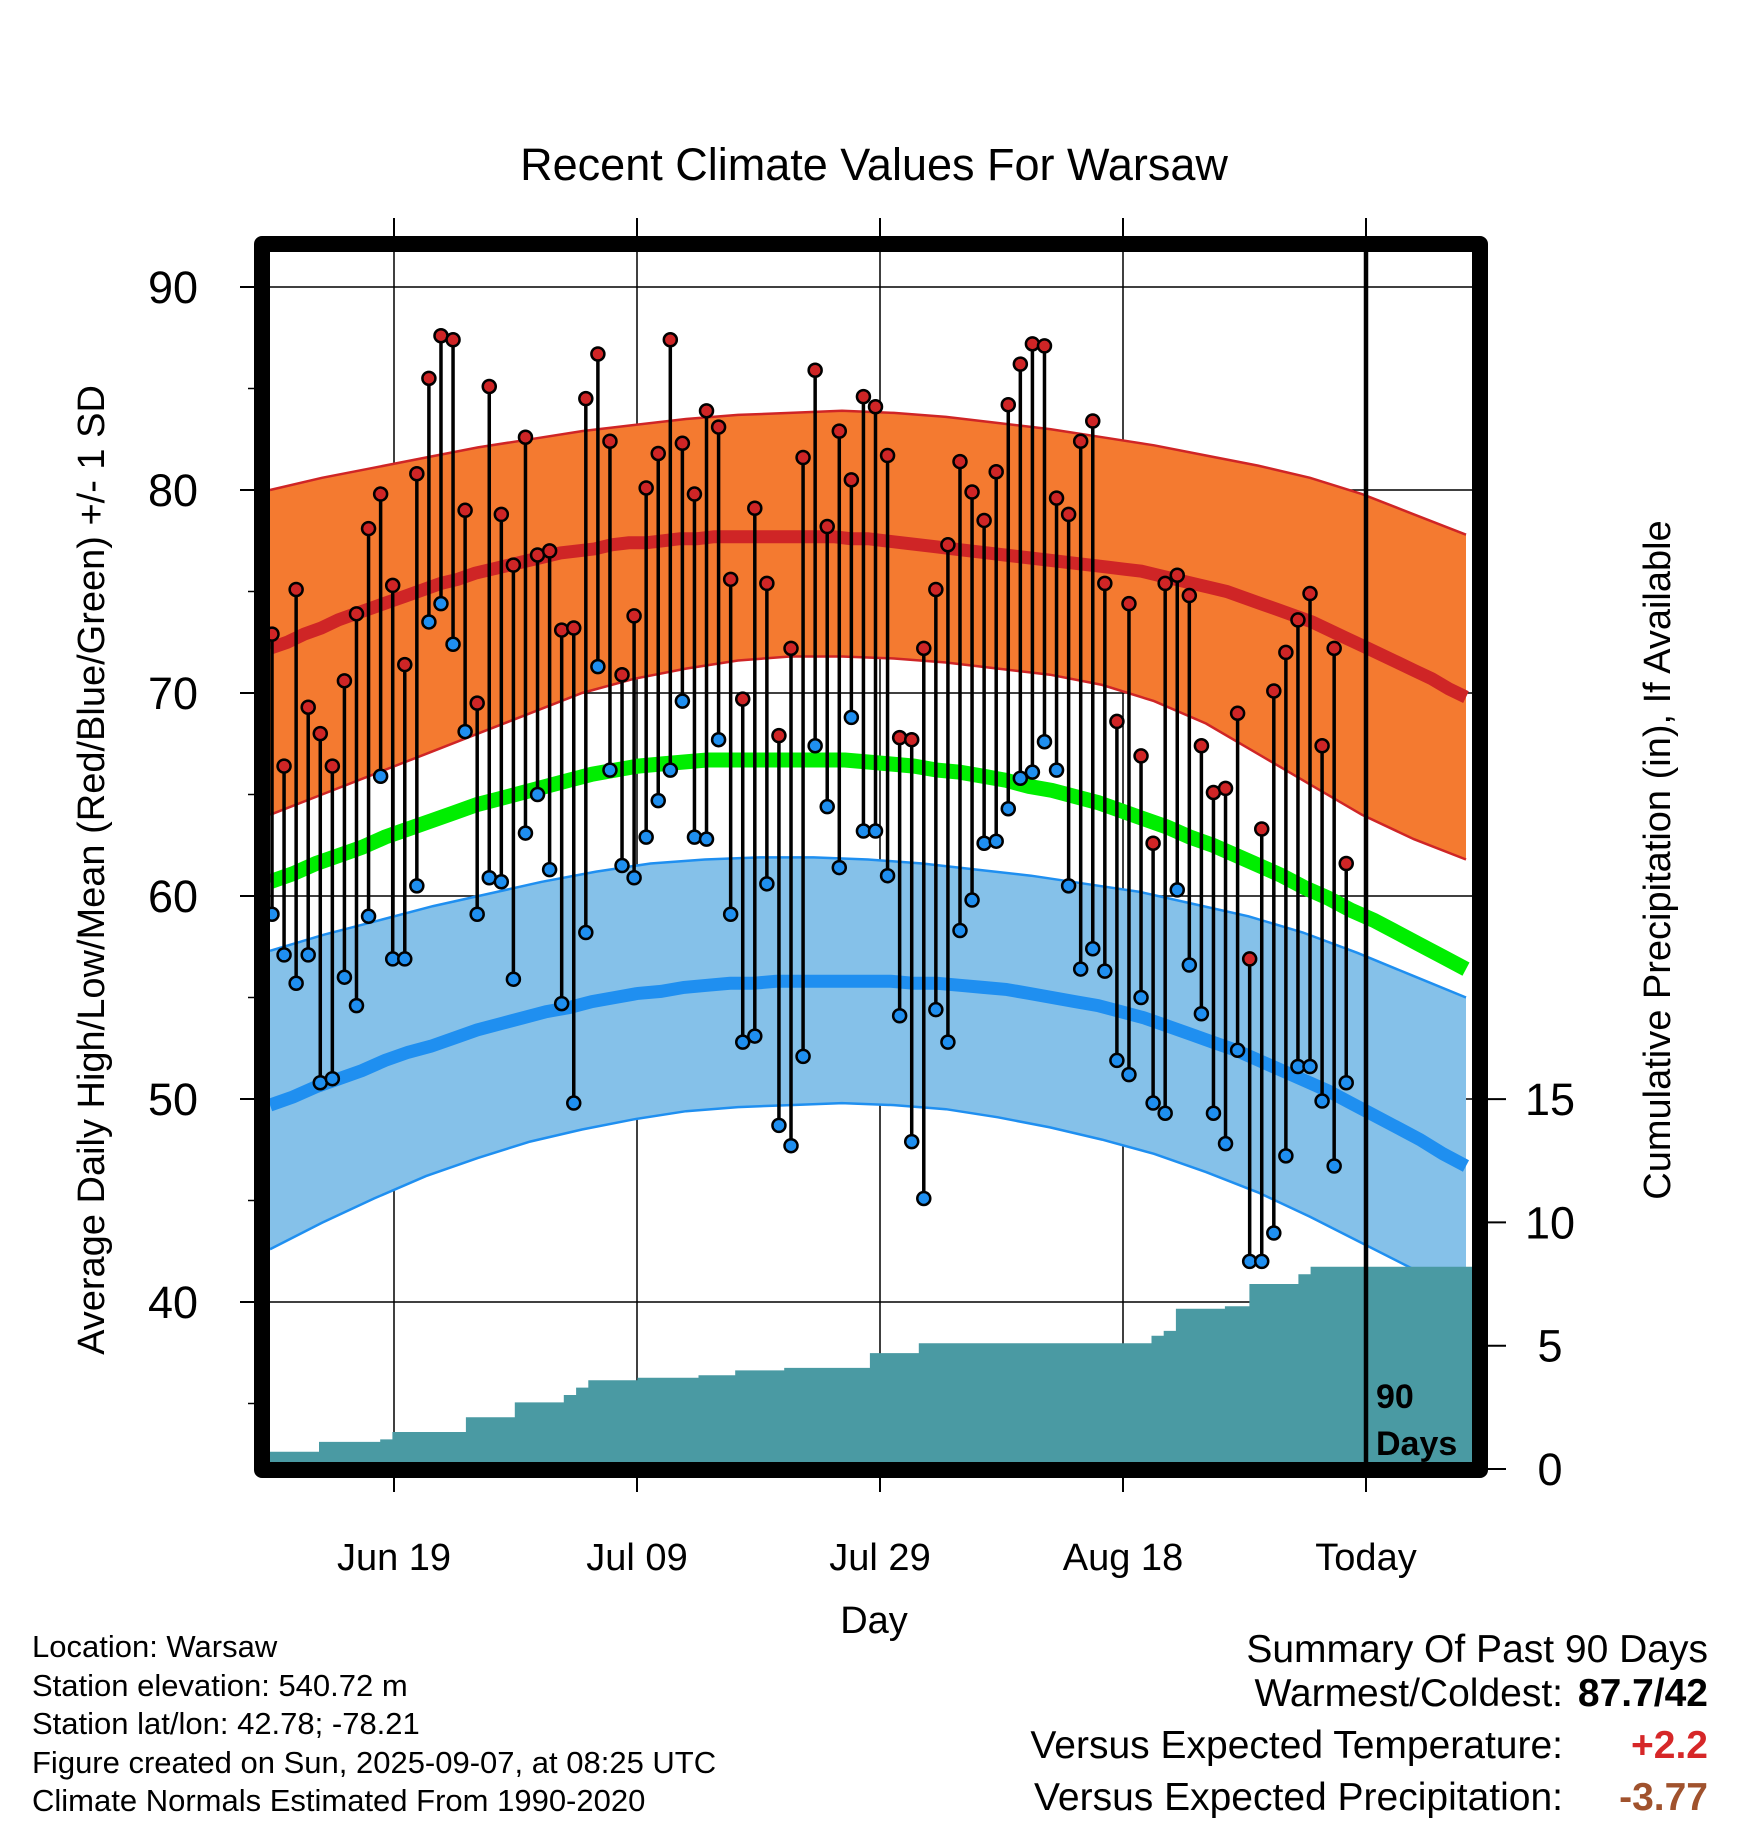 The width and height of the screenshot is (1748, 1828). I want to click on days-window-word: Days, so click(1416, 1444).